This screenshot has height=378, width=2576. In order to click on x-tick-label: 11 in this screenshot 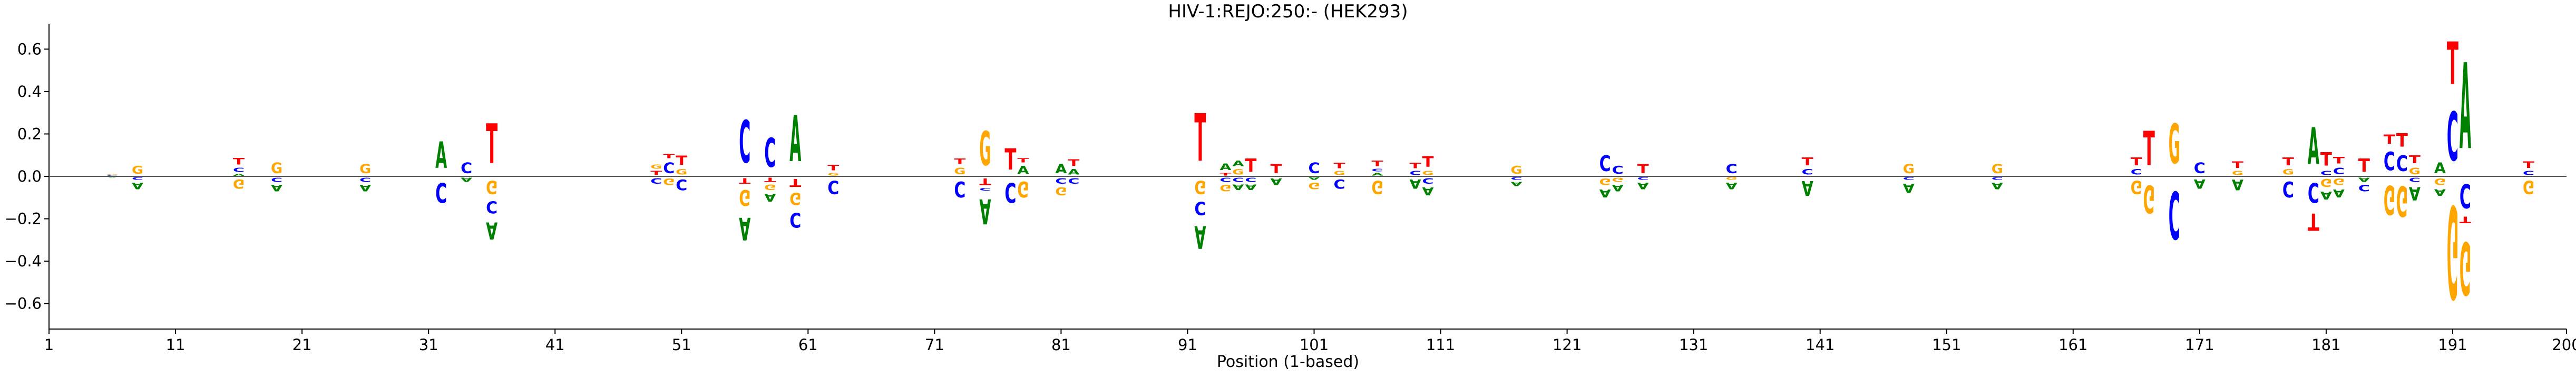, I will do `click(176, 345)`.